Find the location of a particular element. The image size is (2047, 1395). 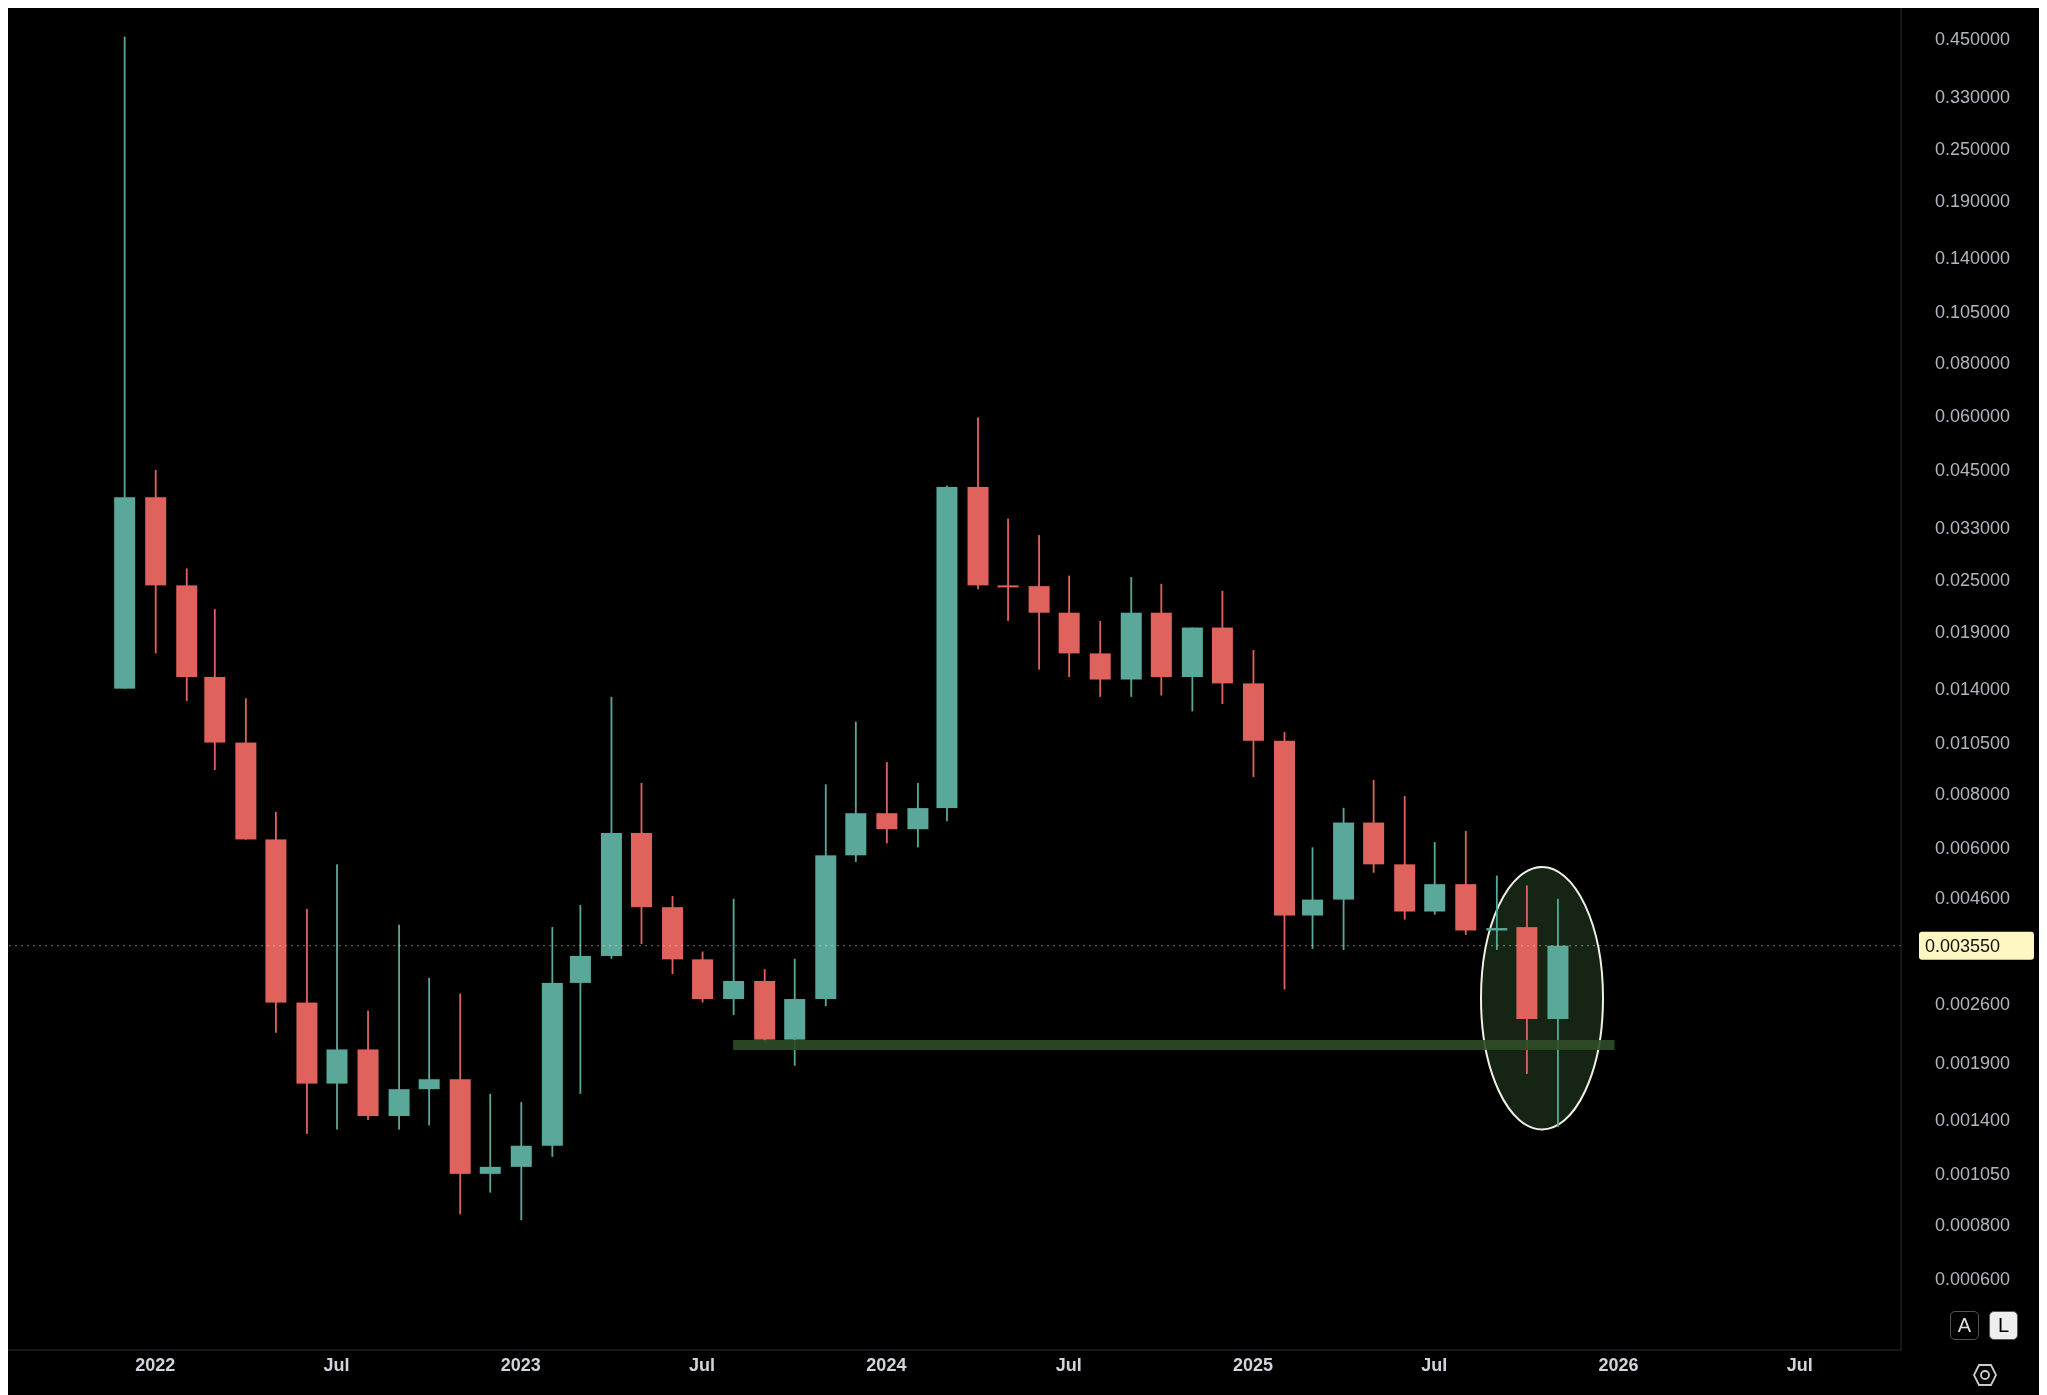

y-tick-label: 0.006000 is located at coordinates (1973, 847).